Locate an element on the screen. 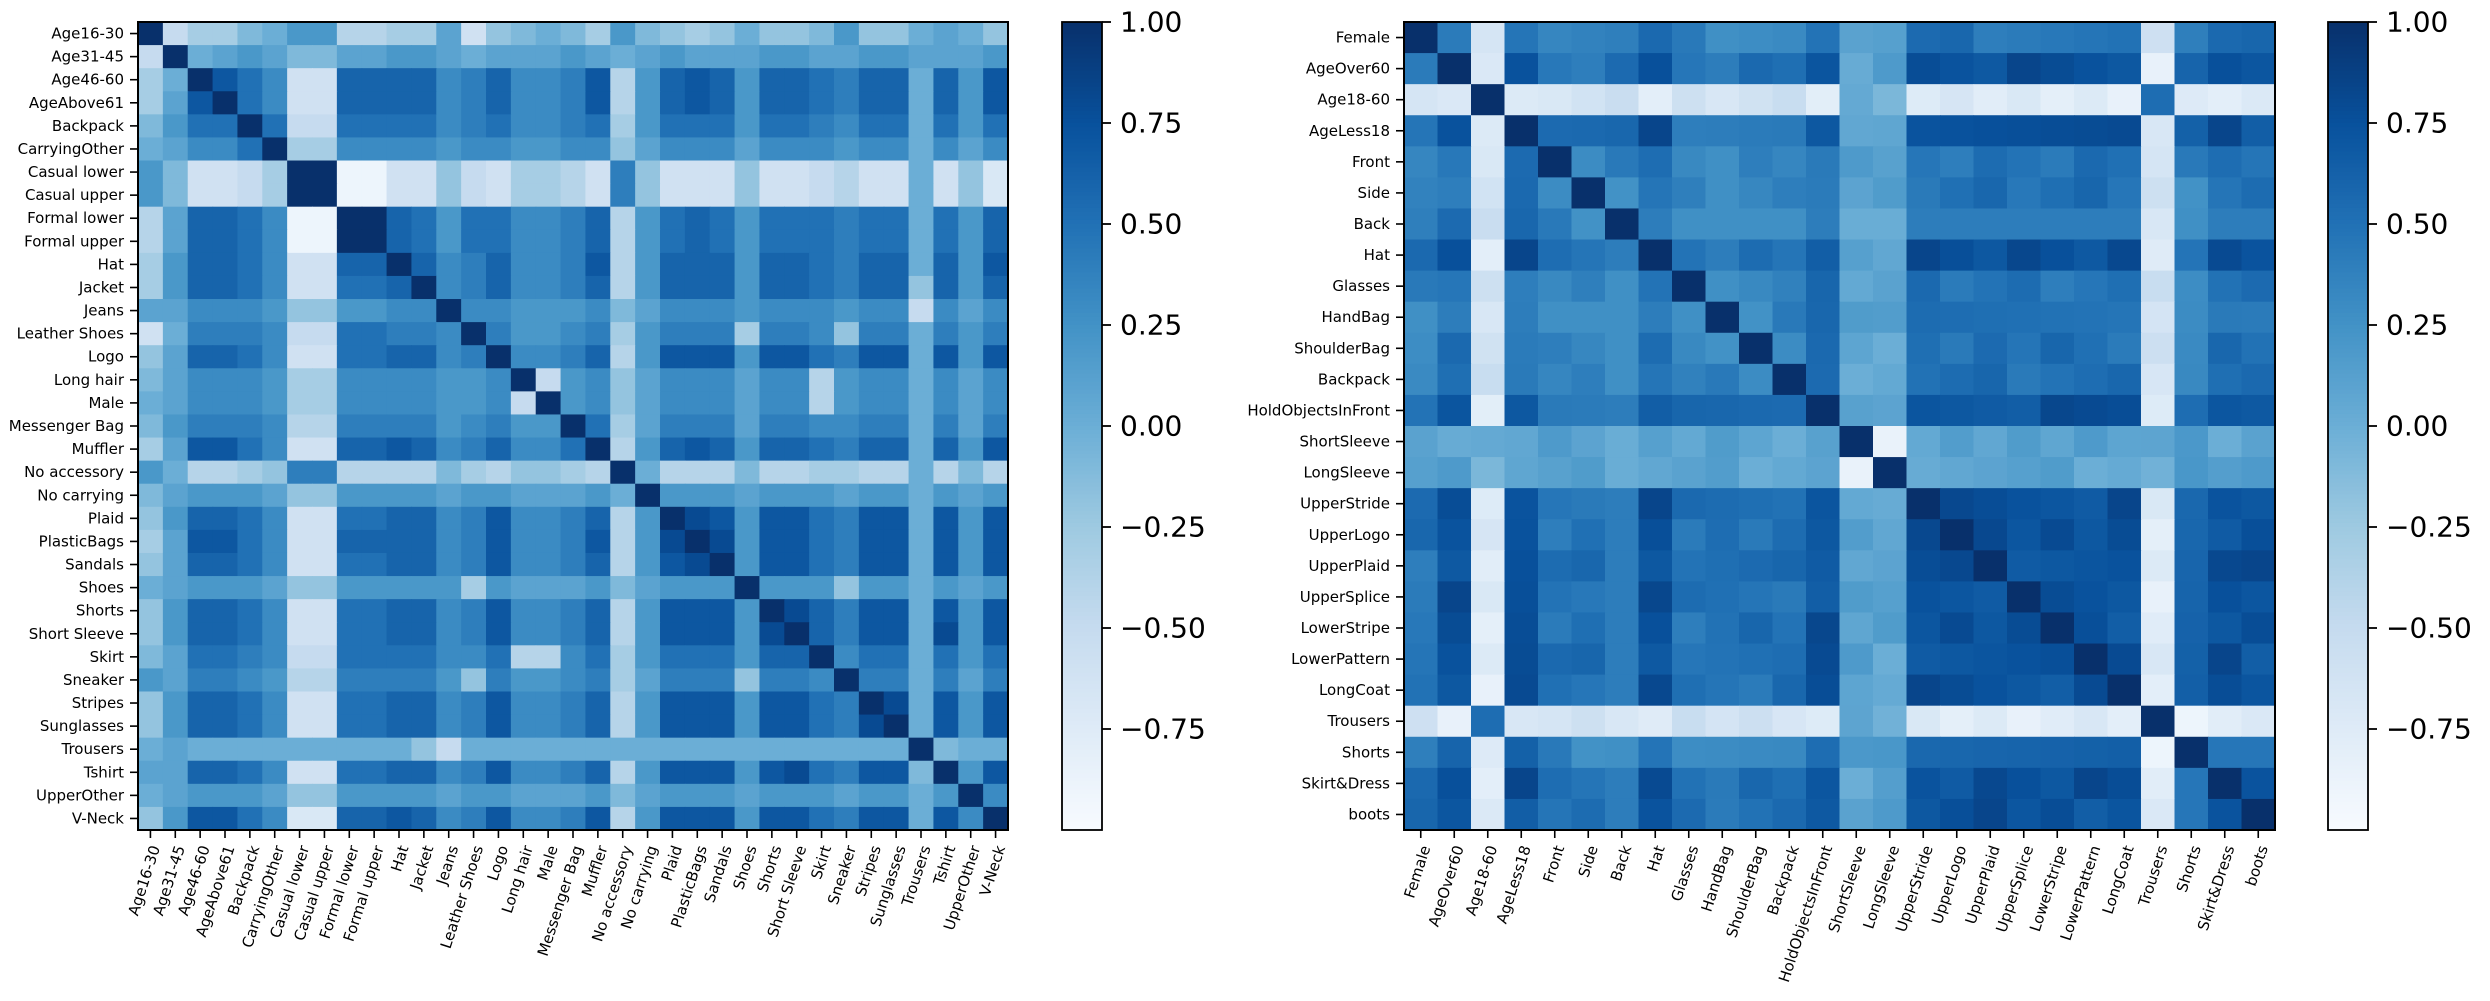 The width and height of the screenshot is (2490, 1001). right-row-label: UpperSplice is located at coordinates (1345, 597).